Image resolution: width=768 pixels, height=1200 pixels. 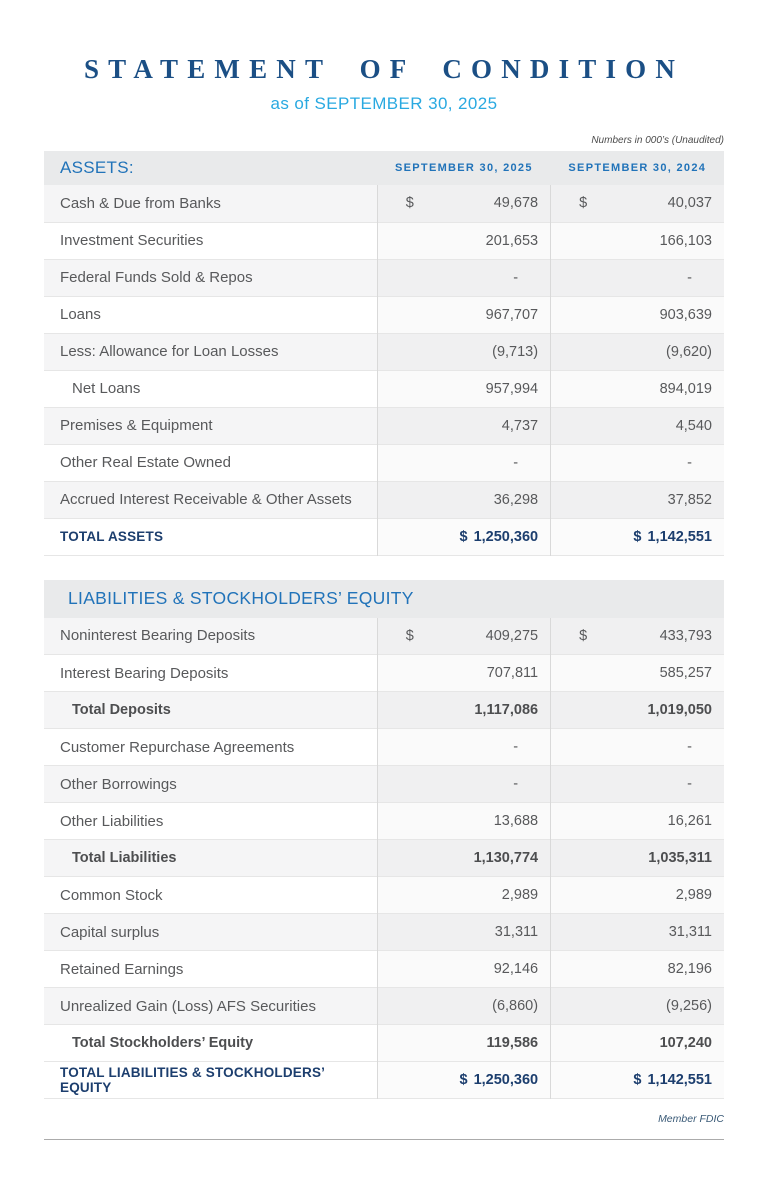 What do you see at coordinates (463, 499) in the screenshot?
I see `row-value-2025: 36,298` at bounding box center [463, 499].